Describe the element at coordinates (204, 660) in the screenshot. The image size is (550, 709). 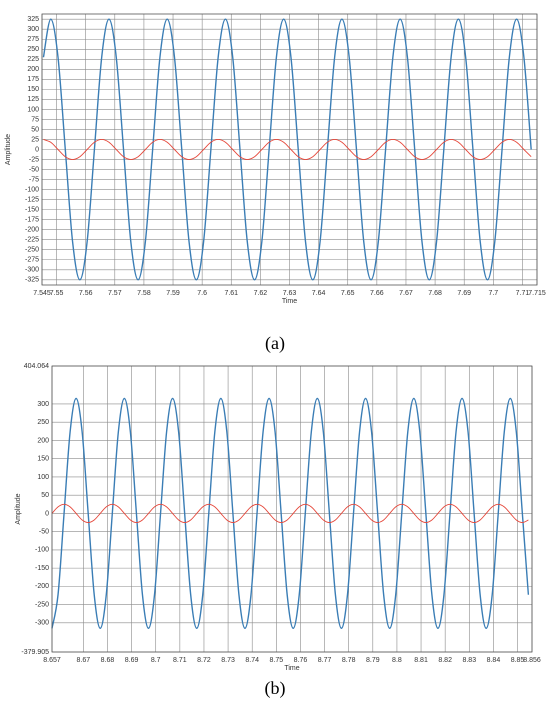
I see `x-tick-label: 8.72` at that location.